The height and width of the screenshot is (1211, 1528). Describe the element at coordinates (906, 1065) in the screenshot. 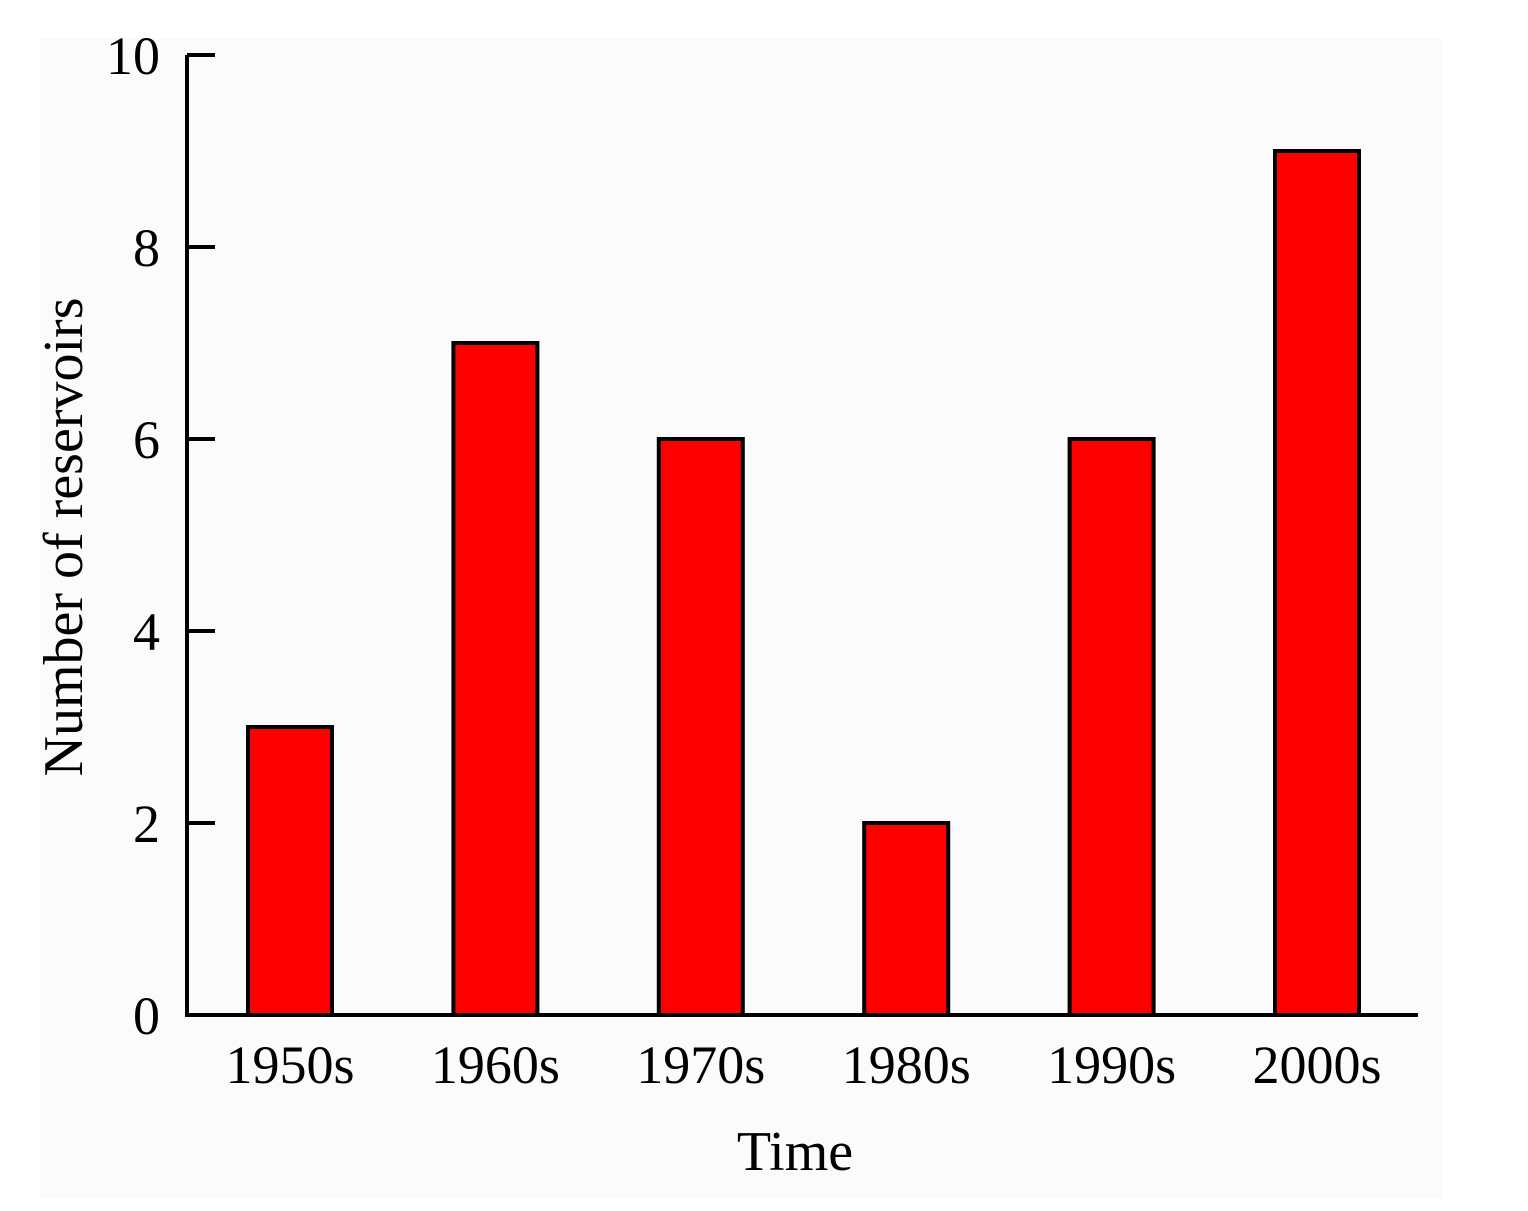

I see `x-tick-label-1980s: 1980s` at that location.